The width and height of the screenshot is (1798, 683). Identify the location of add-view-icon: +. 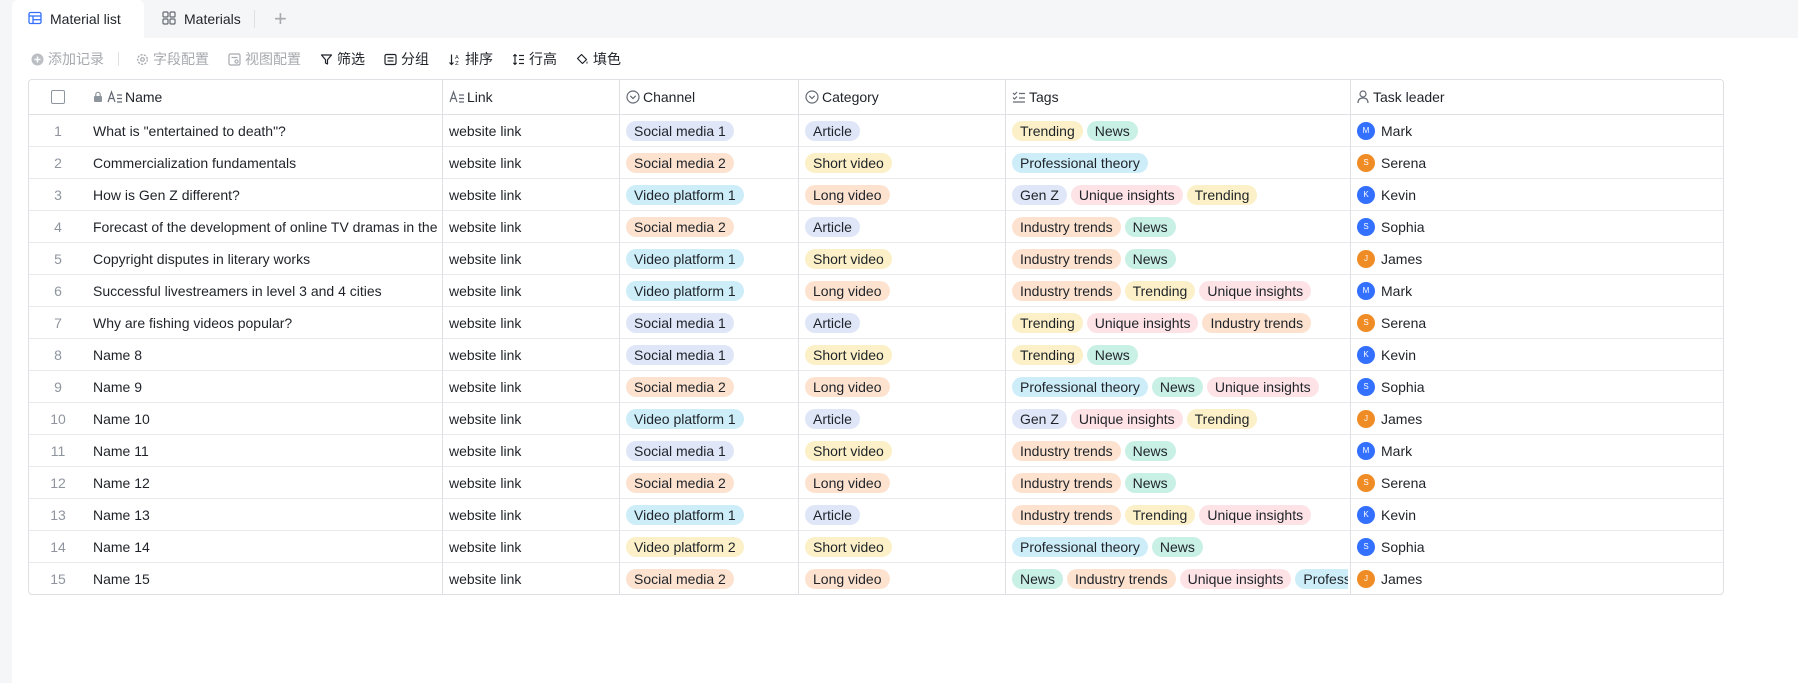
(280, 18).